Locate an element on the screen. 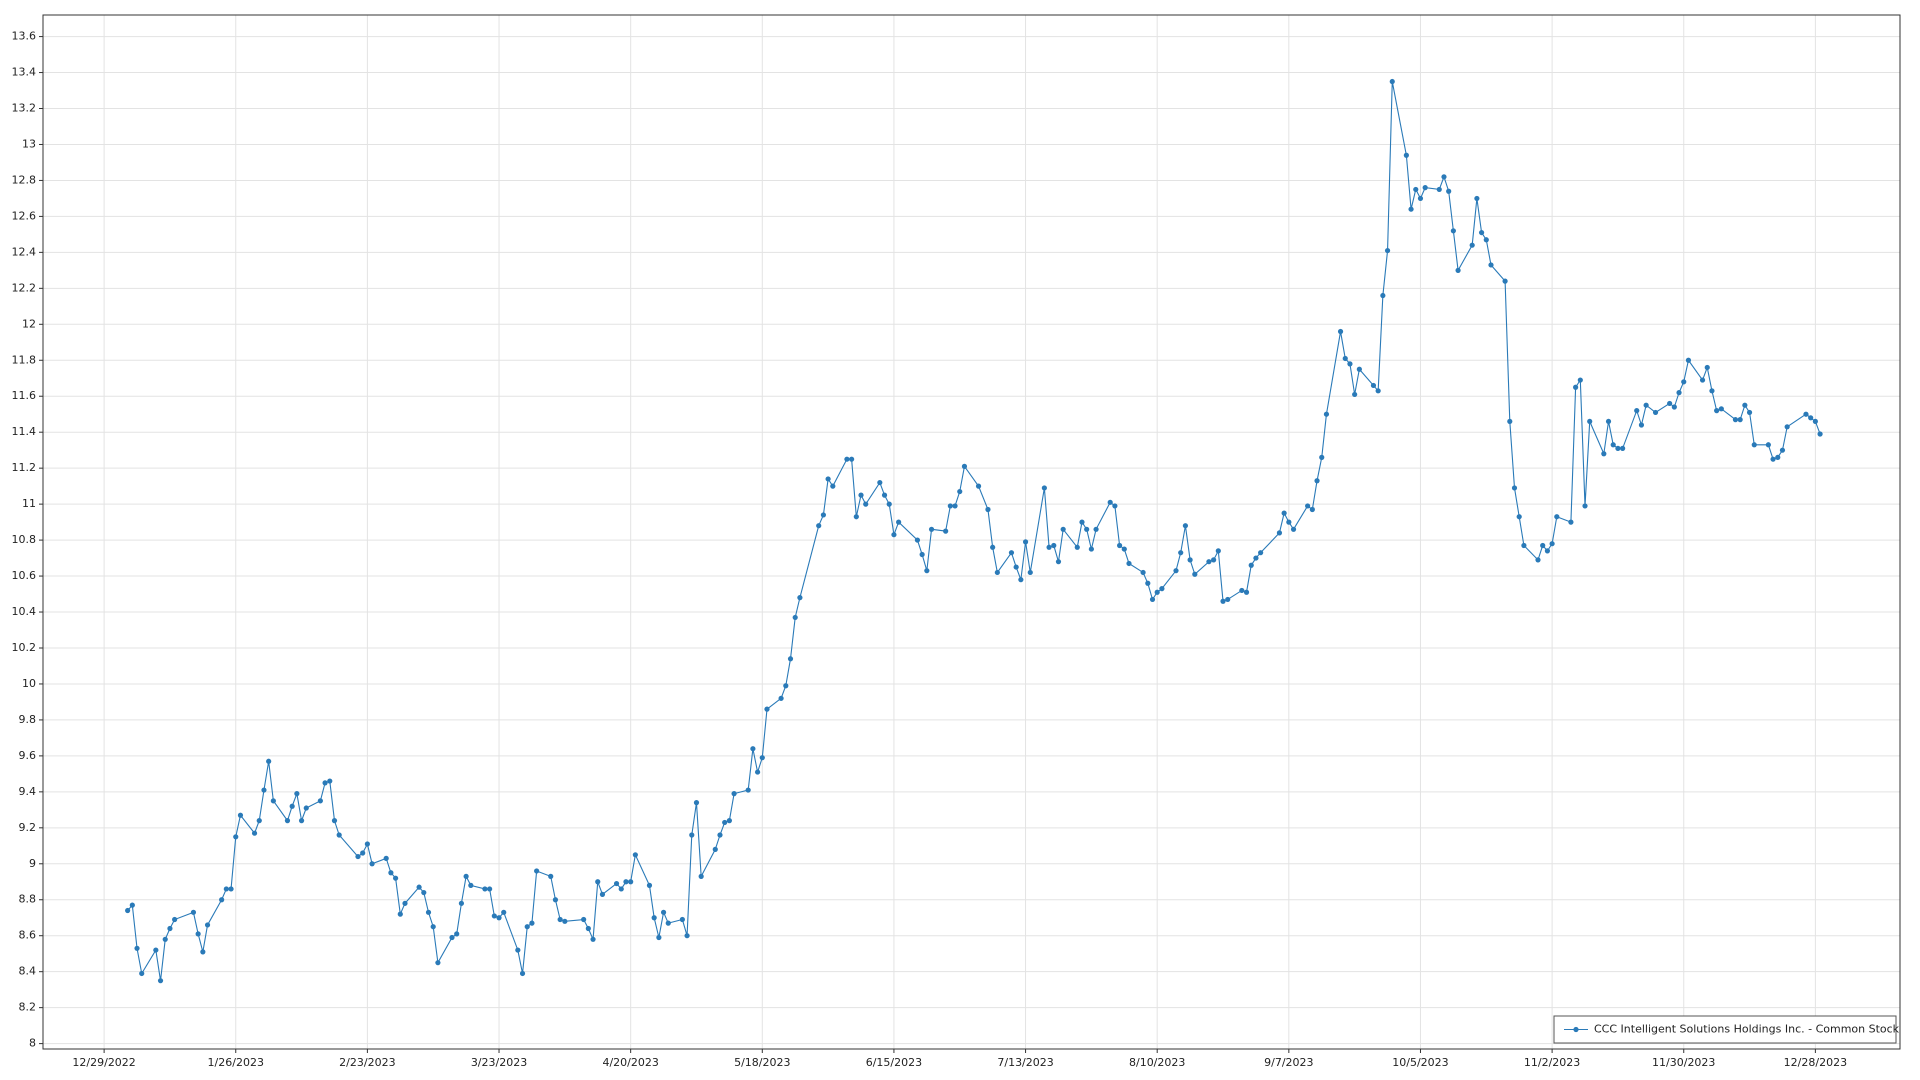 The image size is (1920, 1080). y-tick-label: 13.4 is located at coordinates (24, 72).